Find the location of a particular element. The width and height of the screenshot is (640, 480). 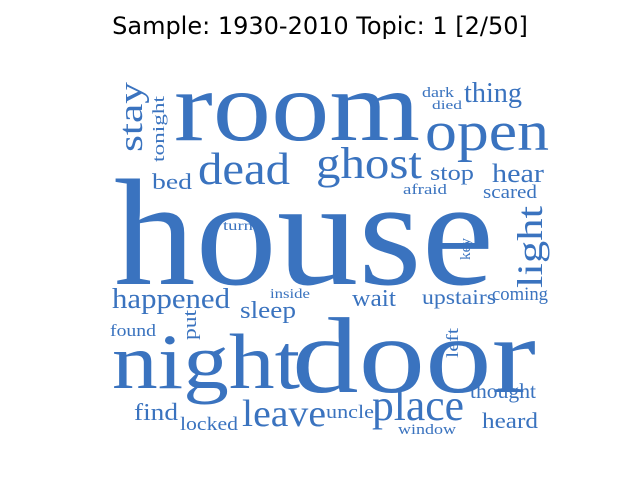

word-open: open is located at coordinates (487, 132).